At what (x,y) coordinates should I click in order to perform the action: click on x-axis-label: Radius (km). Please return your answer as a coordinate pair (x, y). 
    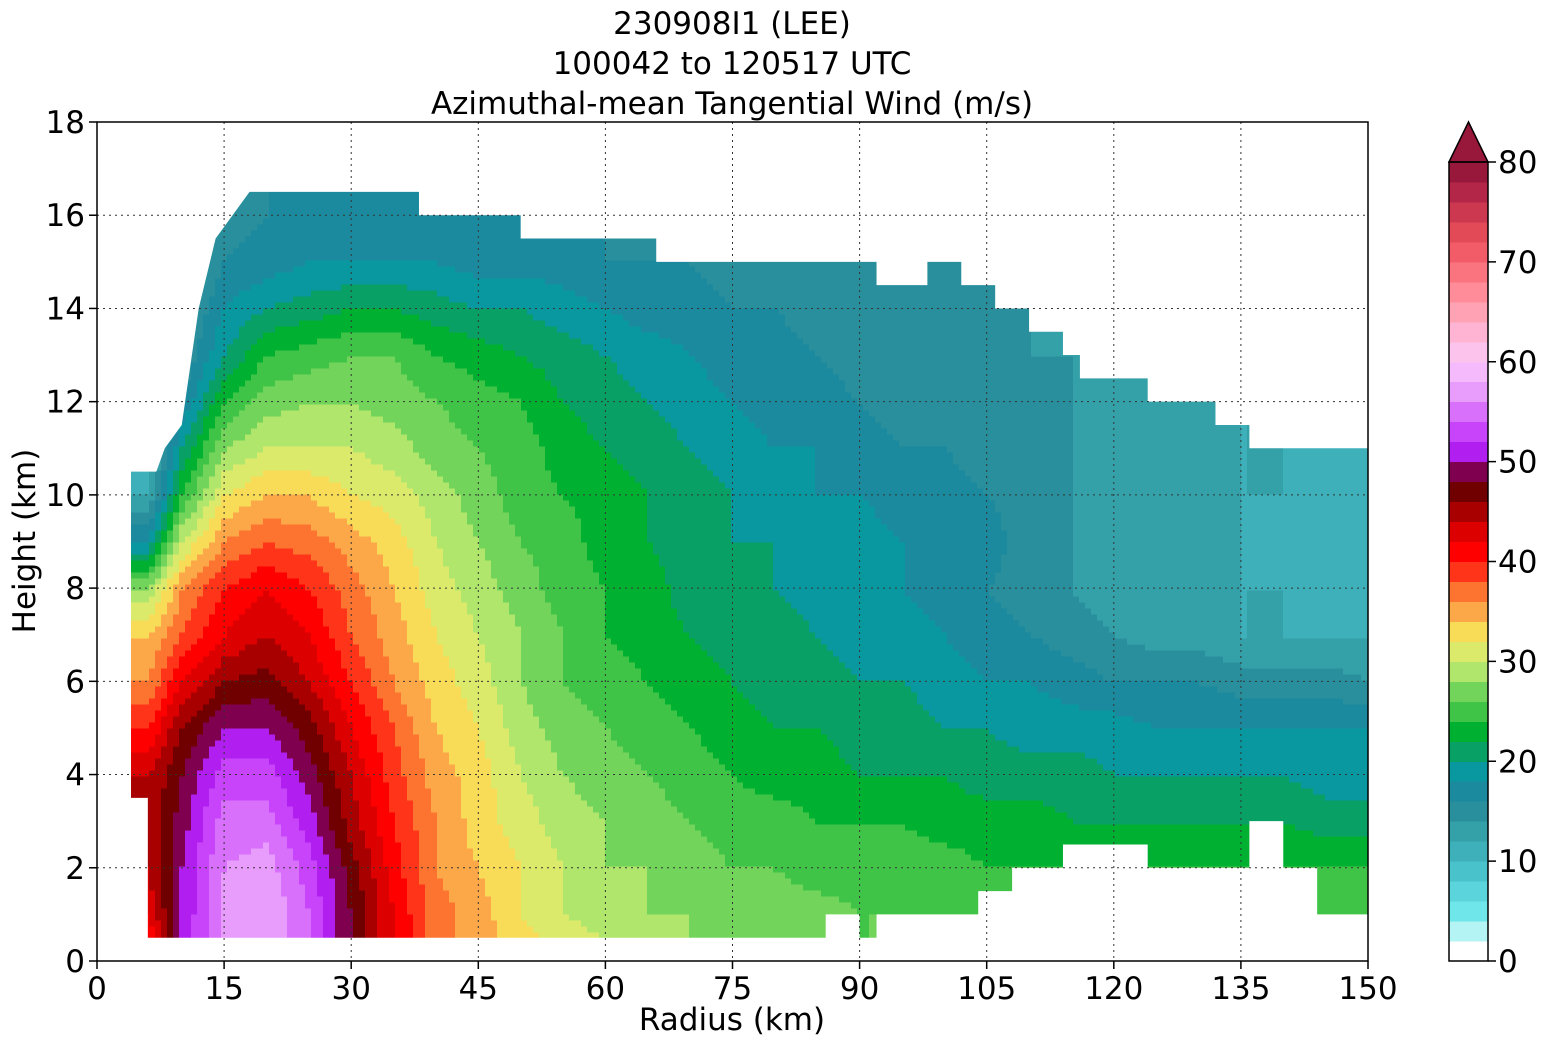
    Looking at the image, I should click on (732, 1020).